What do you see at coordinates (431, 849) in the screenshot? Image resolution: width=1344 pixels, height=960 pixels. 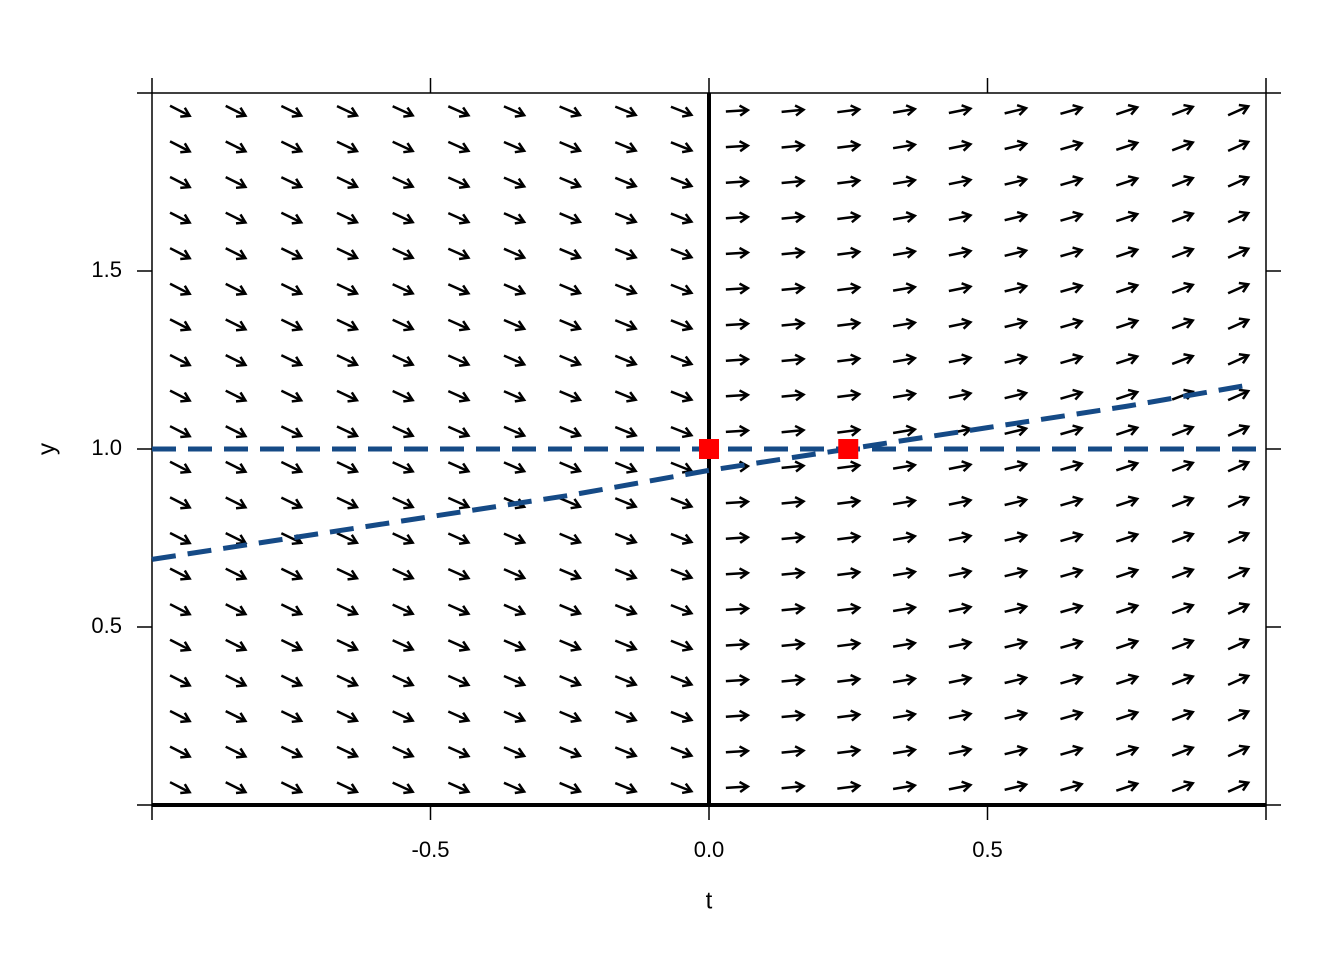 I see `x-tick-label: -0.5` at bounding box center [431, 849].